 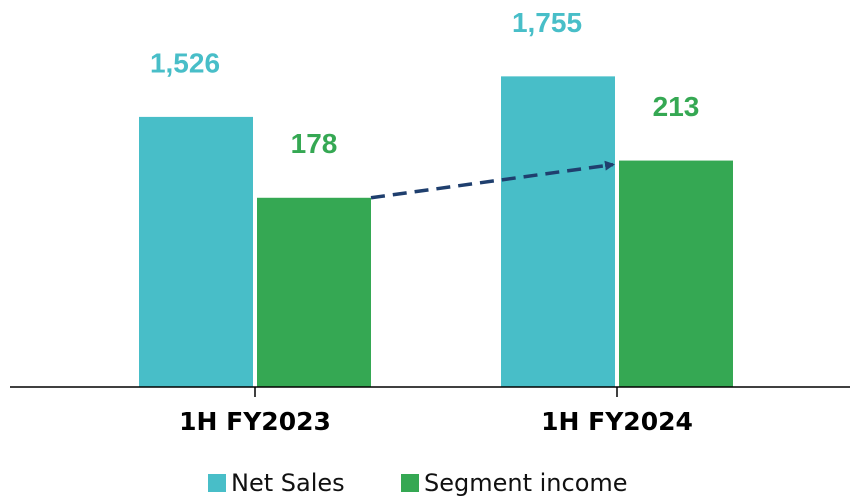 I want to click on x-tick-label: 1H FY2024, so click(x=617, y=421).